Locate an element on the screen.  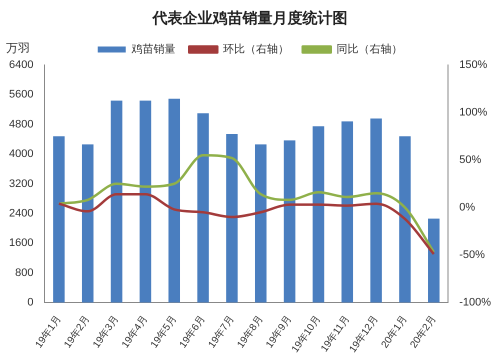
x-tick-label: 19年2月 is located at coordinates (77, 331).